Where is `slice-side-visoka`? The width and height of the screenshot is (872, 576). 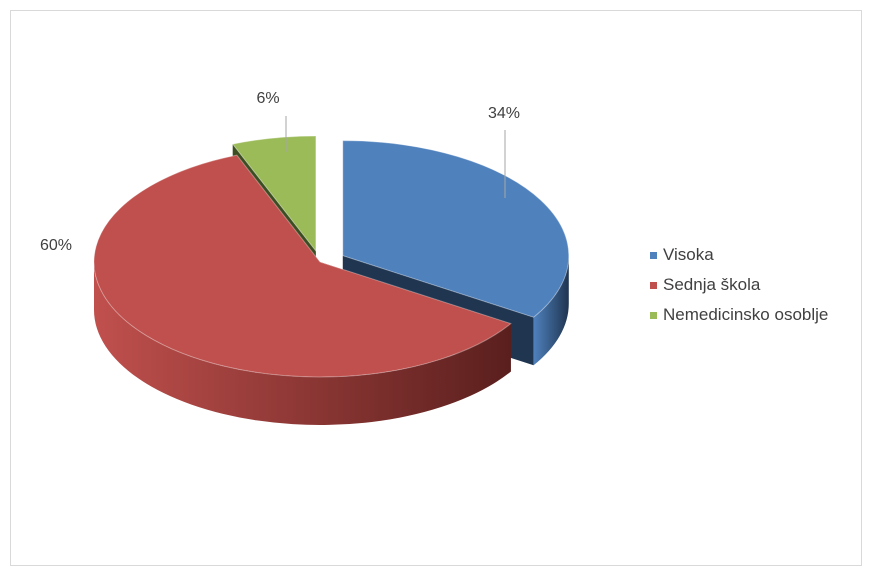
slice-side-visoka is located at coordinates (551, 310).